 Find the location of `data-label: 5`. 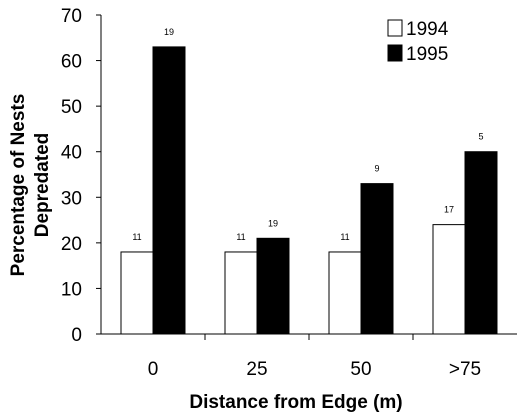

data-label: 5 is located at coordinates (480, 137).